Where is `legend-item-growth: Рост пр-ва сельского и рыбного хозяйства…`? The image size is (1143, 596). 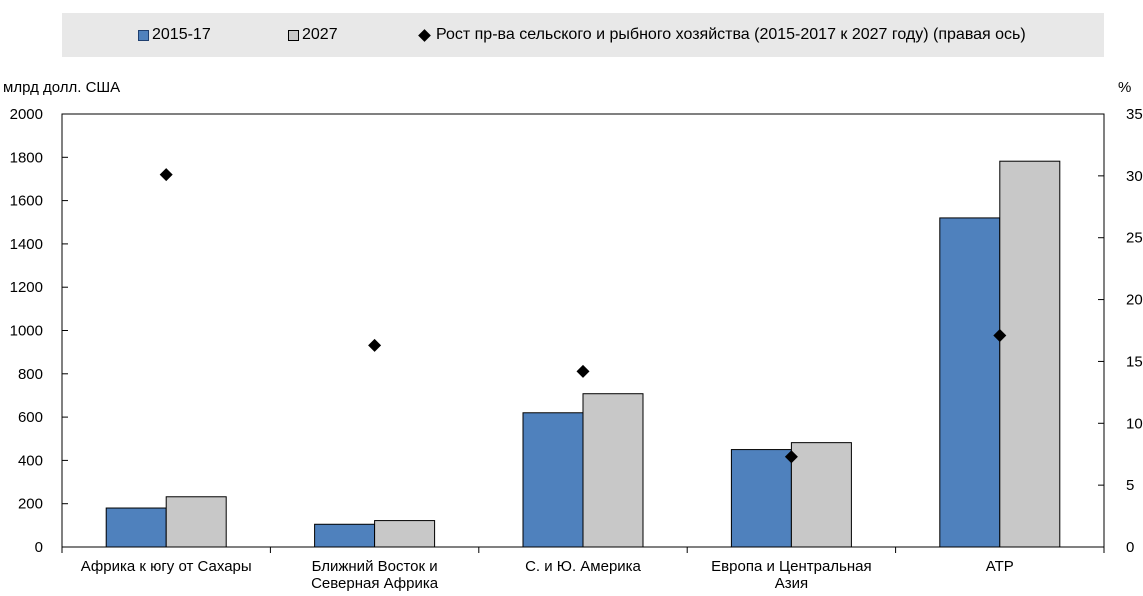 legend-item-growth: Рост пр-ва сельского и рыбного хозяйства… is located at coordinates (722, 35).